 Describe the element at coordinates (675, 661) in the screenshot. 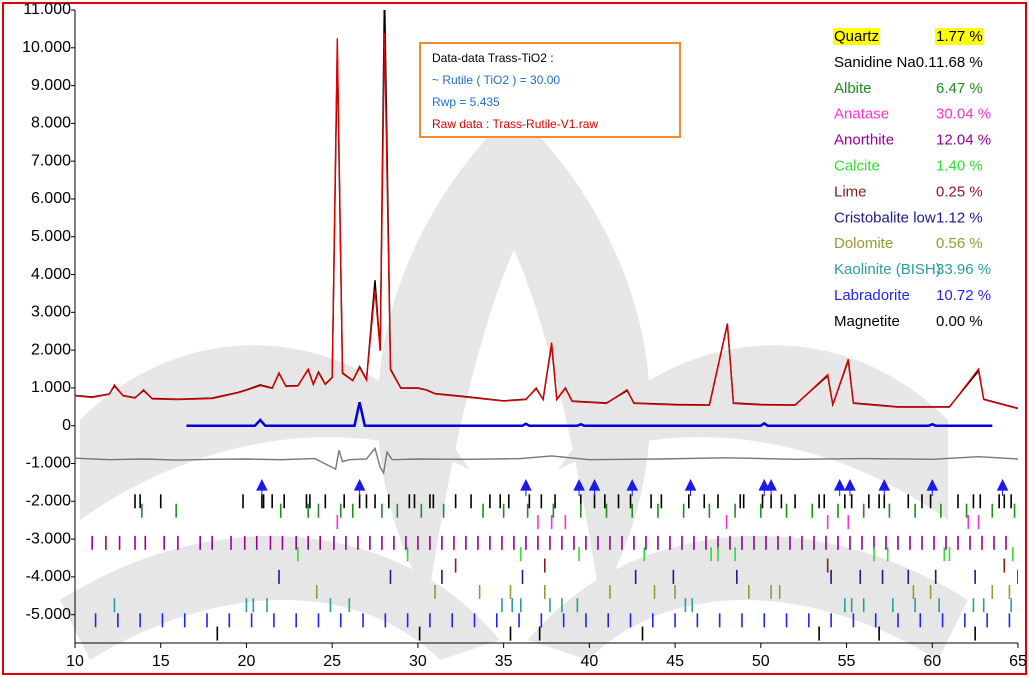

I see `x-tick-label: 45` at that location.